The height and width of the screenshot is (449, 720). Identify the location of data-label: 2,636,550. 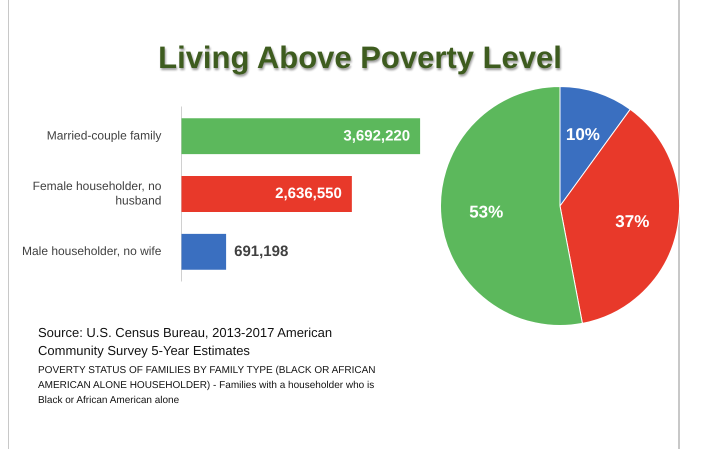
(308, 193).